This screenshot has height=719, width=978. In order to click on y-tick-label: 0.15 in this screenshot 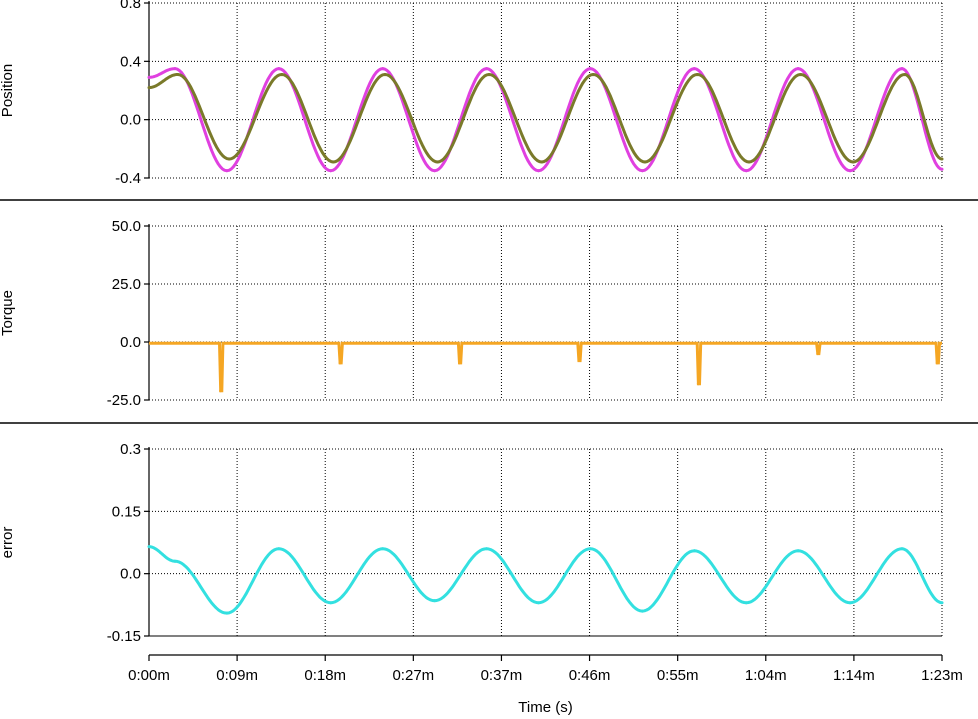, I will do `click(126, 511)`.